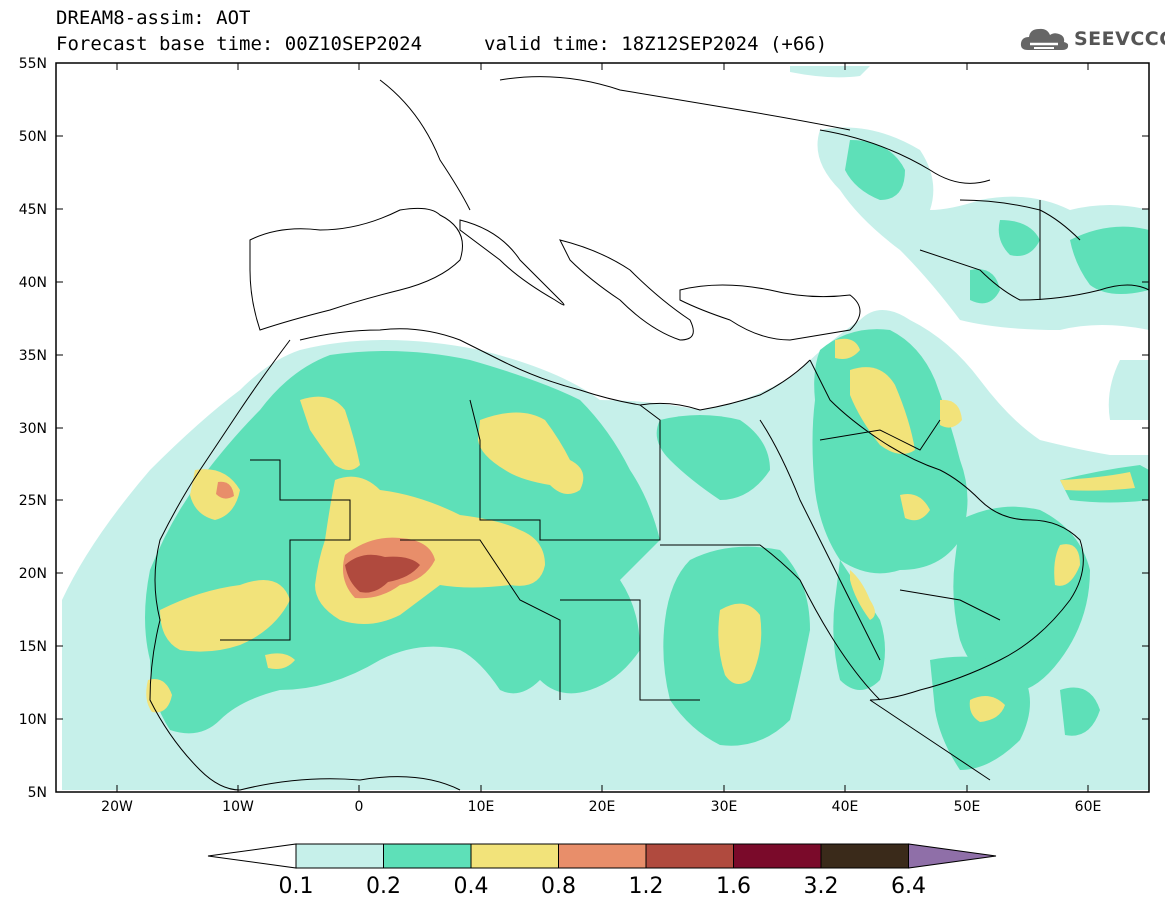 This screenshot has width=1165, height=905. I want to click on lat-label: 10N, so click(33, 720).